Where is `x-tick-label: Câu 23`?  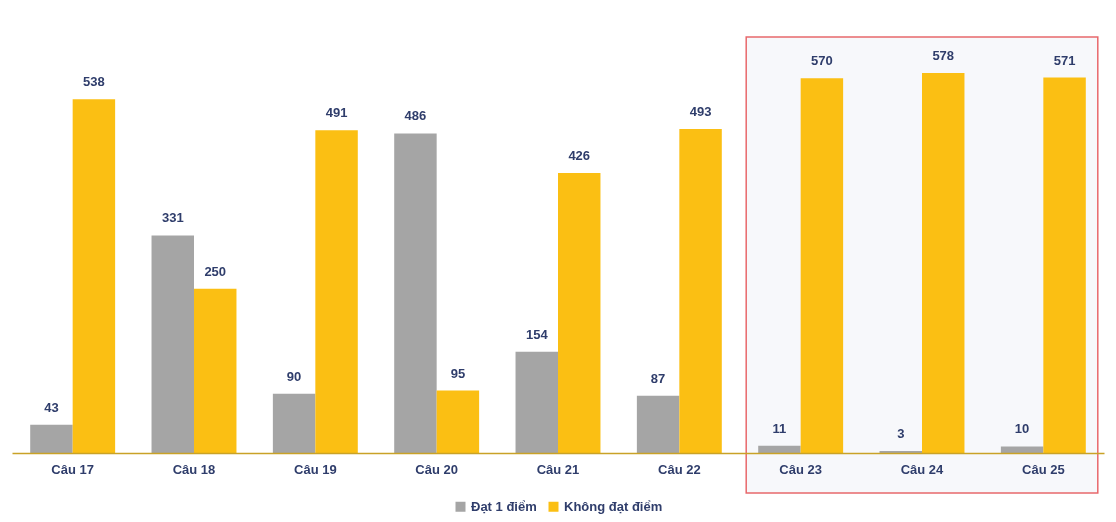
x-tick-label: Câu 23 is located at coordinates (800, 469).